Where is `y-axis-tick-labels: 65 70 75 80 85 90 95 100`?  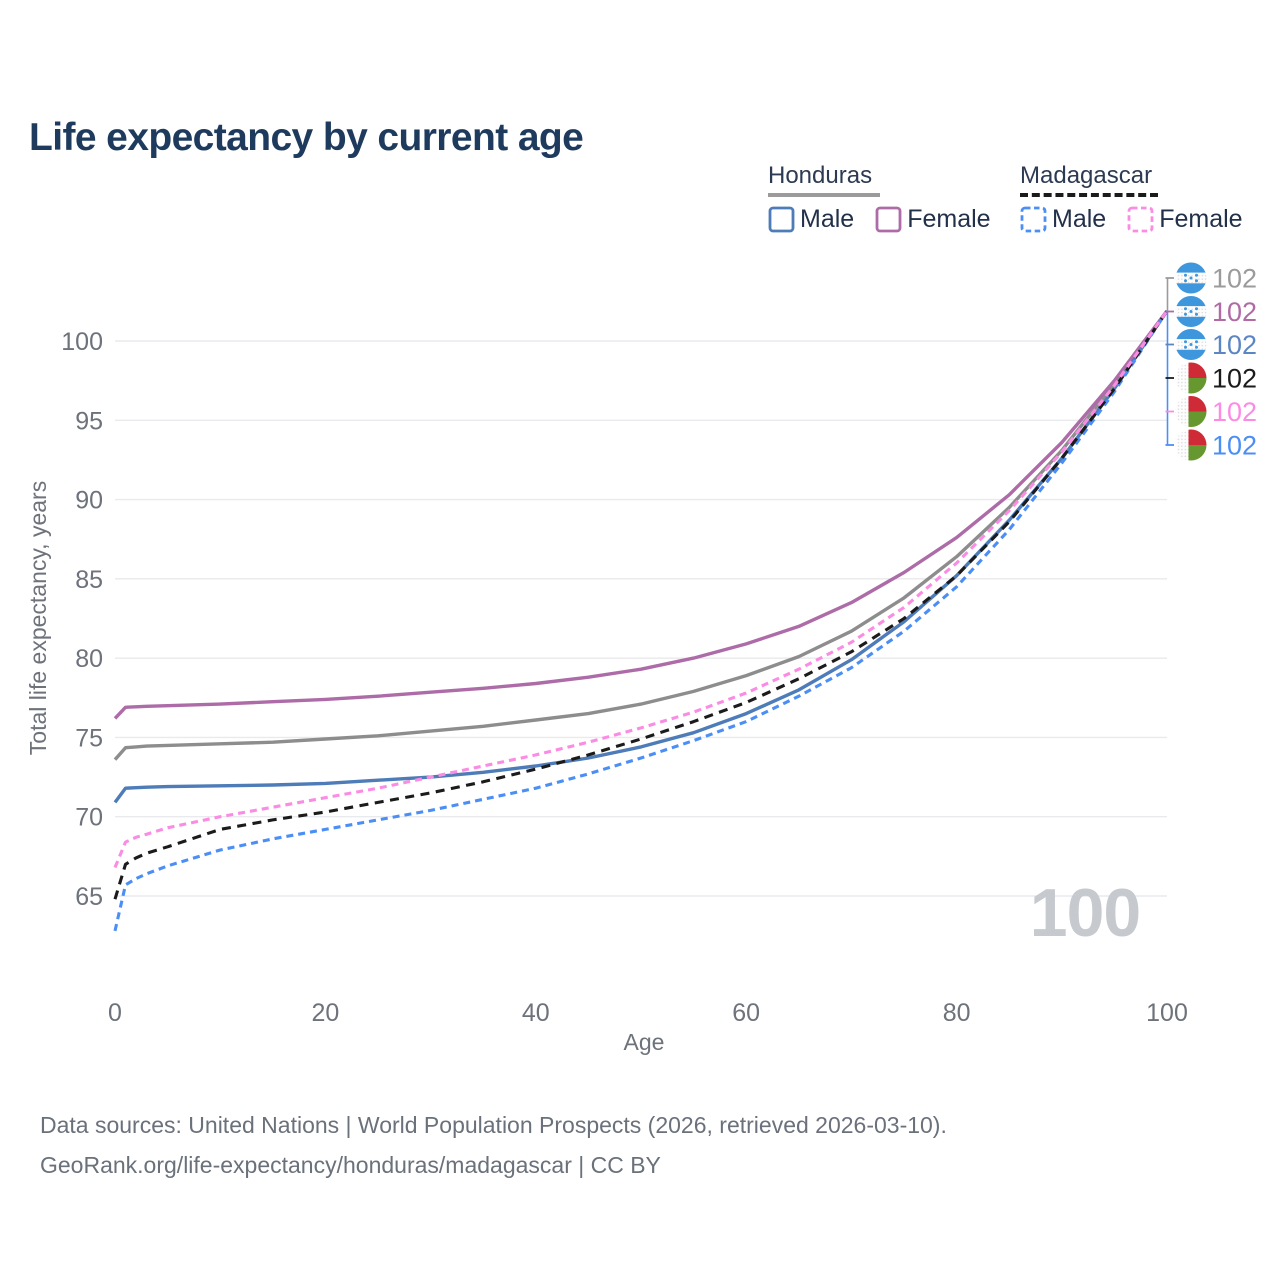 y-axis-tick-labels: 65 70 75 80 85 90 95 100 is located at coordinates (82, 619).